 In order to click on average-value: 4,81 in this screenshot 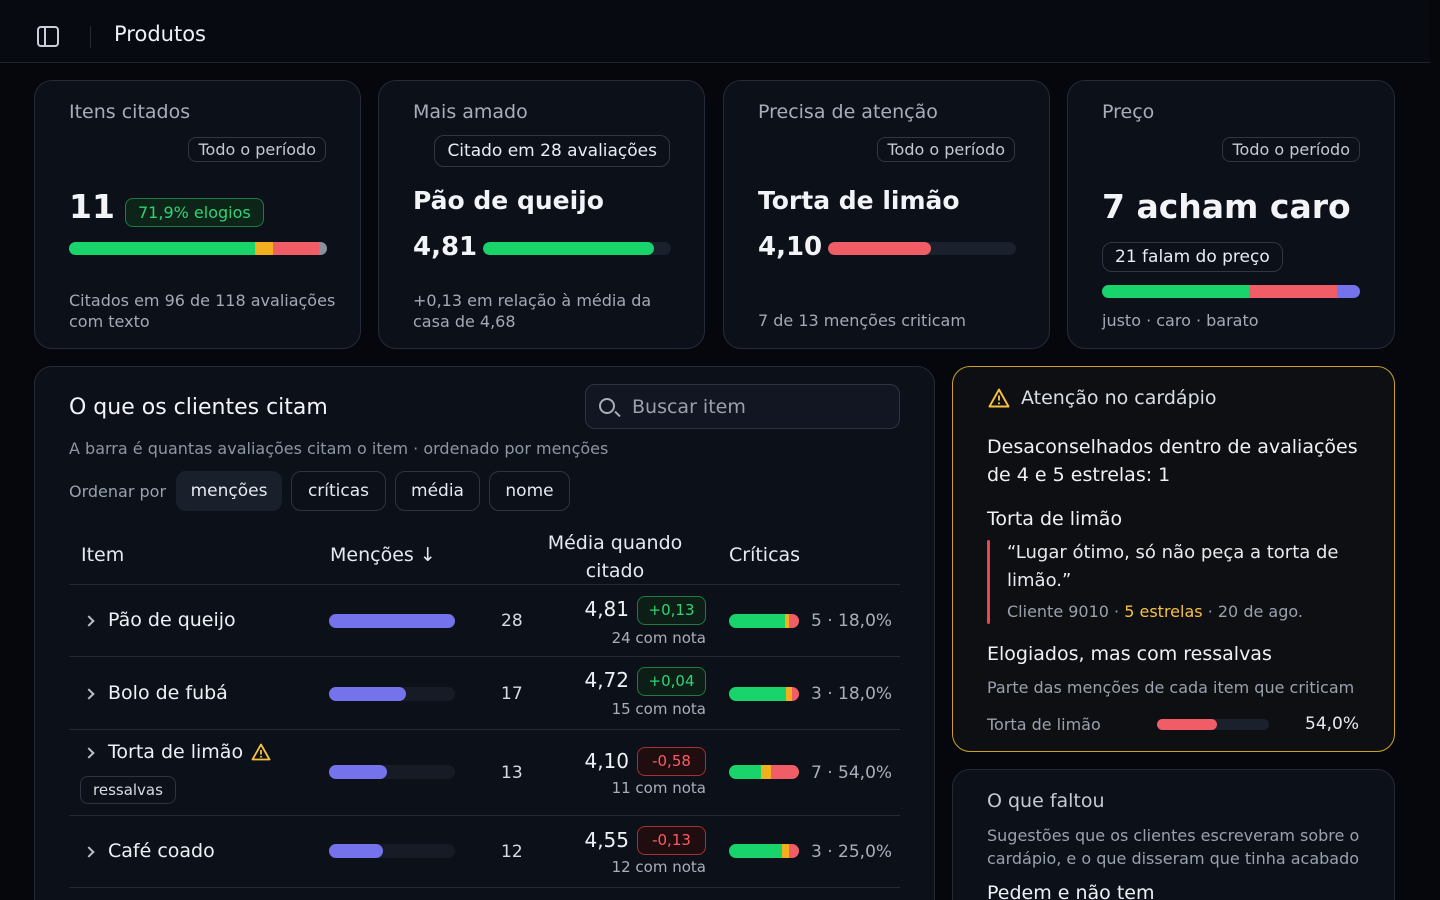, I will do `click(606, 609)`.